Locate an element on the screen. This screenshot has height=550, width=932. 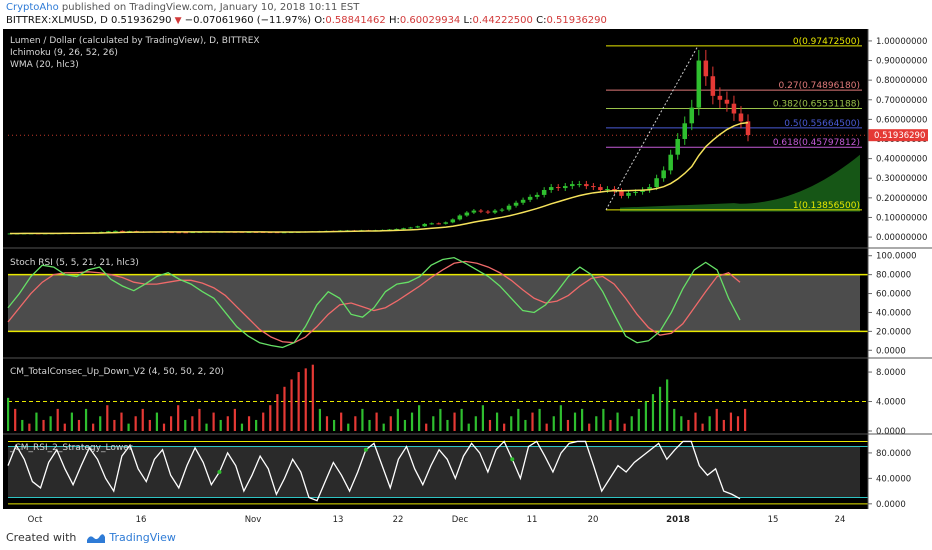
price-axis-label: 0.40000000 is located at coordinates (901, 160).